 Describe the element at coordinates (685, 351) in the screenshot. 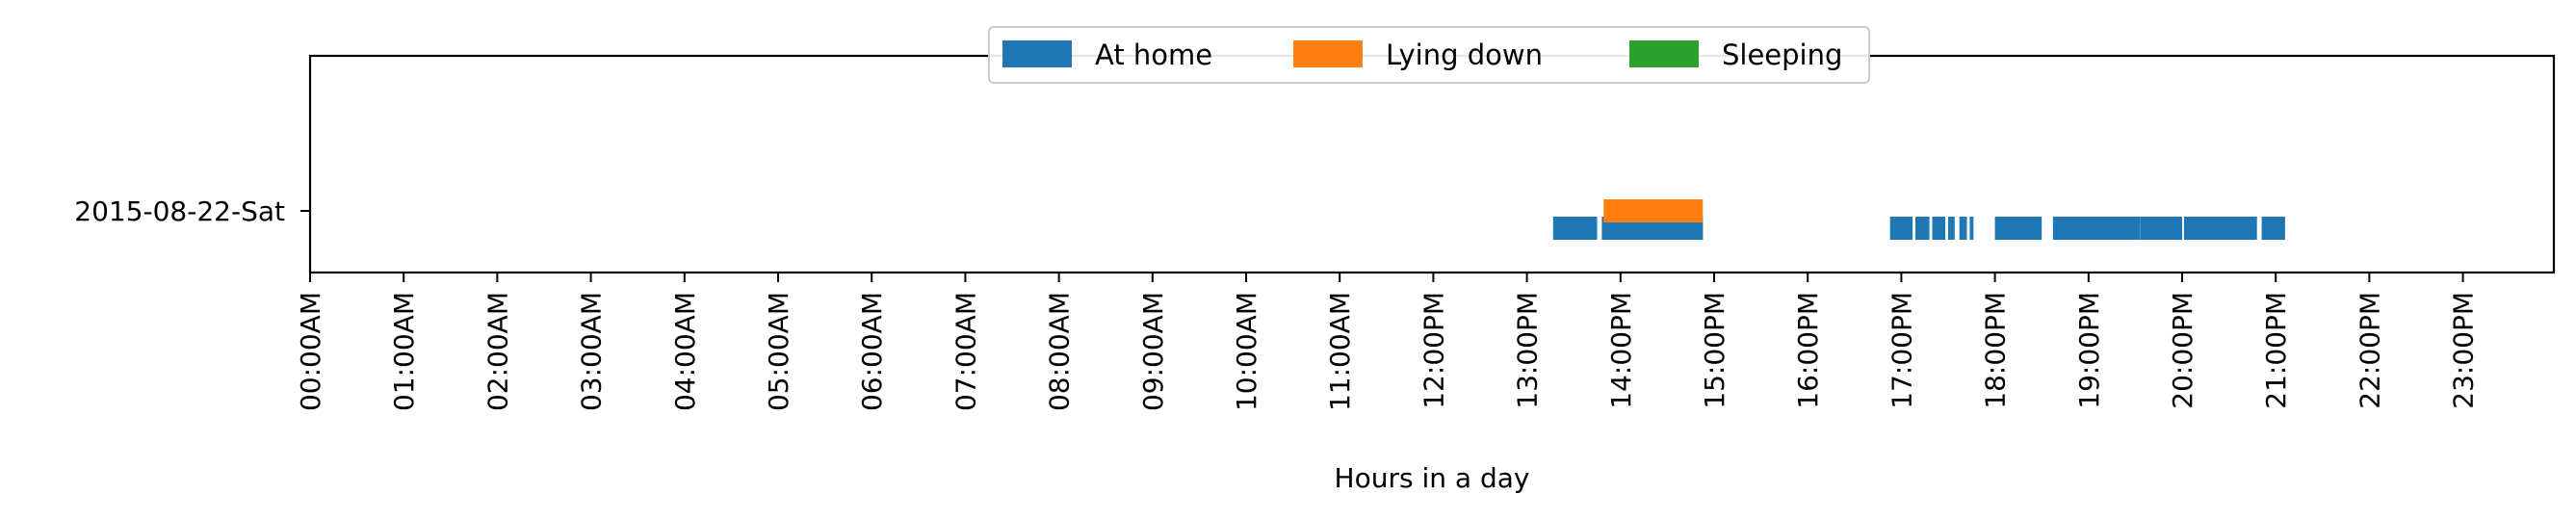

I see `x-tick-label: 04:00AM` at that location.